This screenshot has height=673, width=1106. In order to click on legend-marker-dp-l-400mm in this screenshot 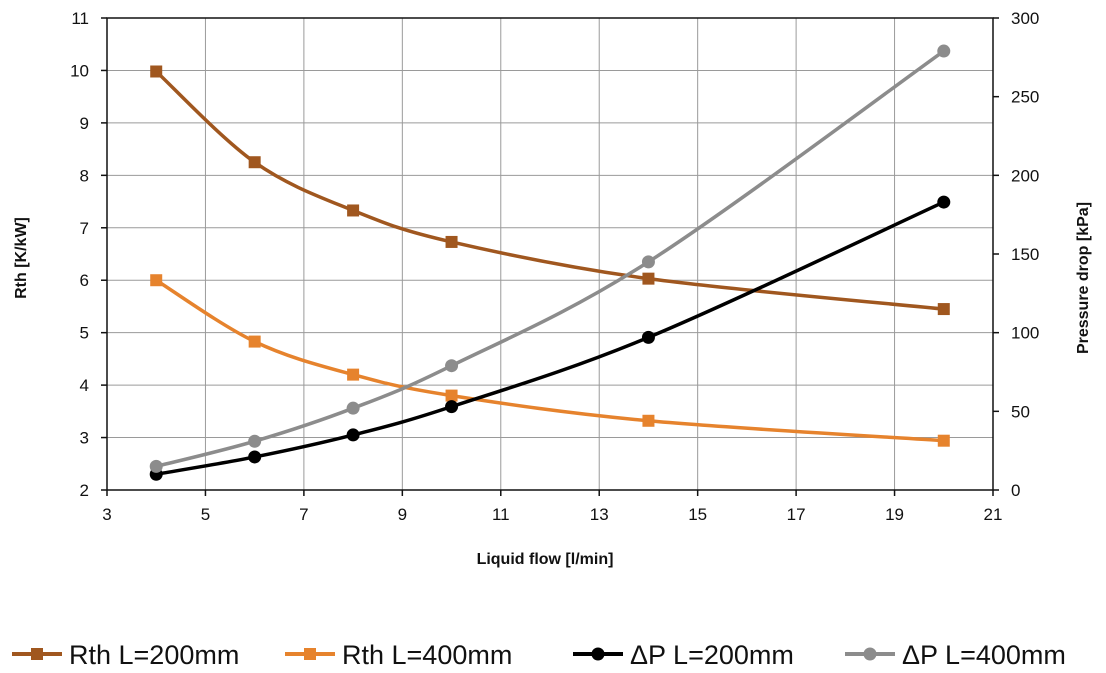, I will do `click(870, 654)`.